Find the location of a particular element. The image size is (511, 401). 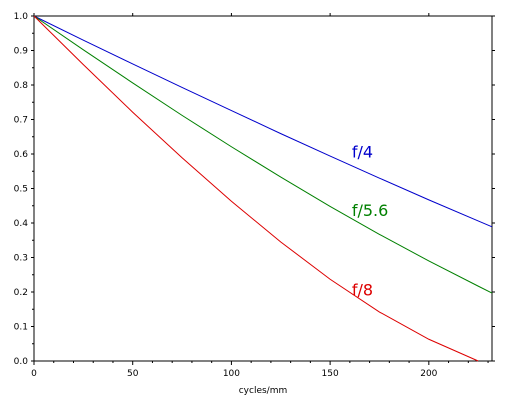

y-tick-label: 0.1 is located at coordinates (21, 328).